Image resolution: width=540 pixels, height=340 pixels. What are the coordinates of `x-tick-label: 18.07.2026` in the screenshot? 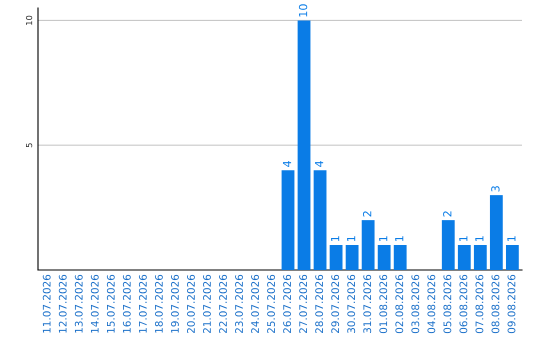 It's located at (158, 303).